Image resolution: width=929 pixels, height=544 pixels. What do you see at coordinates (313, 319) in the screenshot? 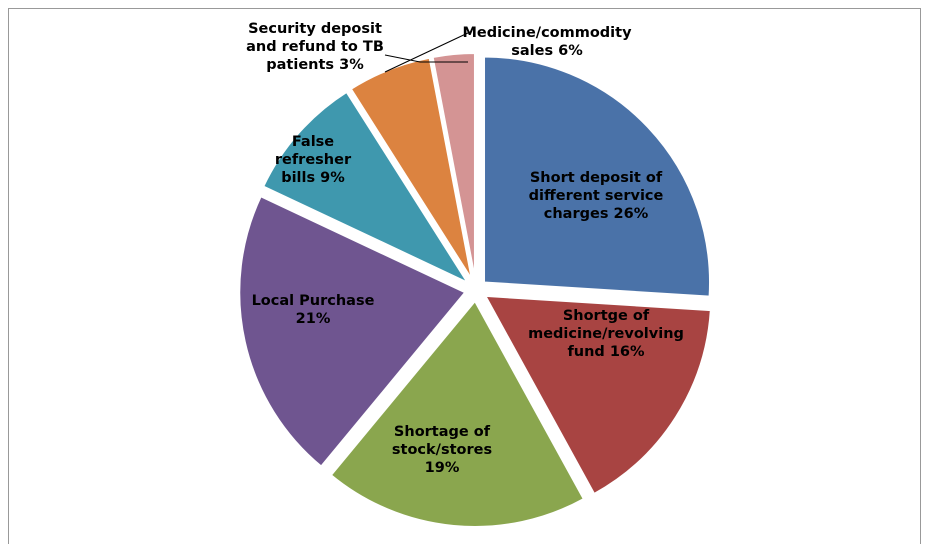
I see `slice-value: 21%` at bounding box center [313, 319].